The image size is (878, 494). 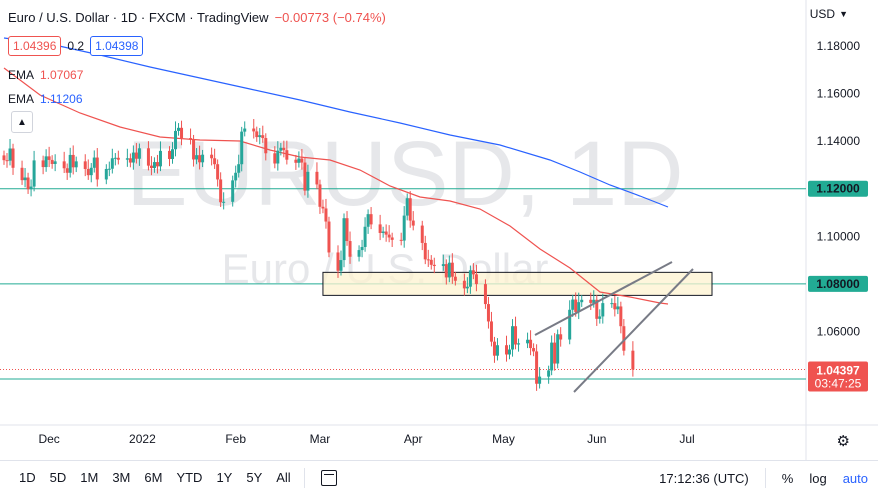 What do you see at coordinates (404, 174) in the screenshot?
I see `watermark-symbol: EURUSD, 1D` at bounding box center [404, 174].